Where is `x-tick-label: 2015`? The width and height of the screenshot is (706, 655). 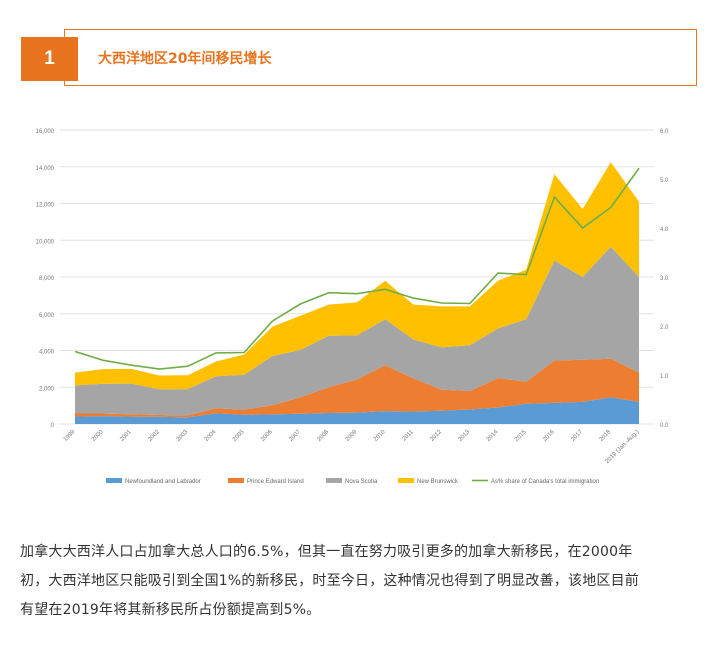
x-tick-label: 2015 is located at coordinates (521, 436).